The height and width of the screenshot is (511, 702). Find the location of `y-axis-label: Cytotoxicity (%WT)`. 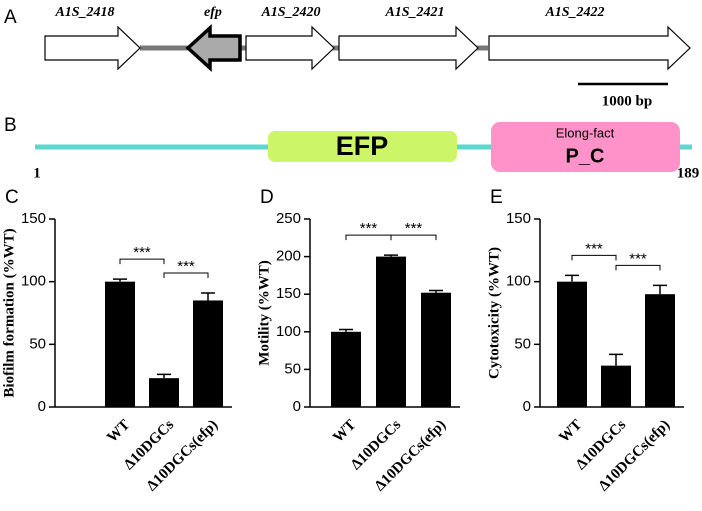

y-axis-label: Cytotoxicity (%WT) is located at coordinates (494, 313).